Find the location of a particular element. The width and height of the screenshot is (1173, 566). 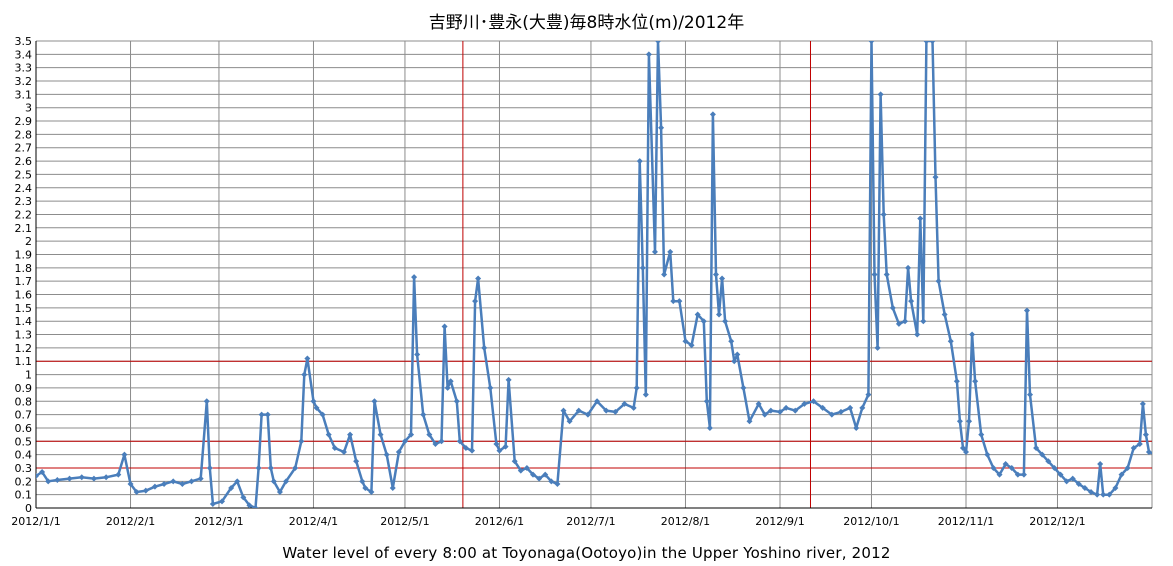

y-tick-label: 1.1 is located at coordinates (24, 361).